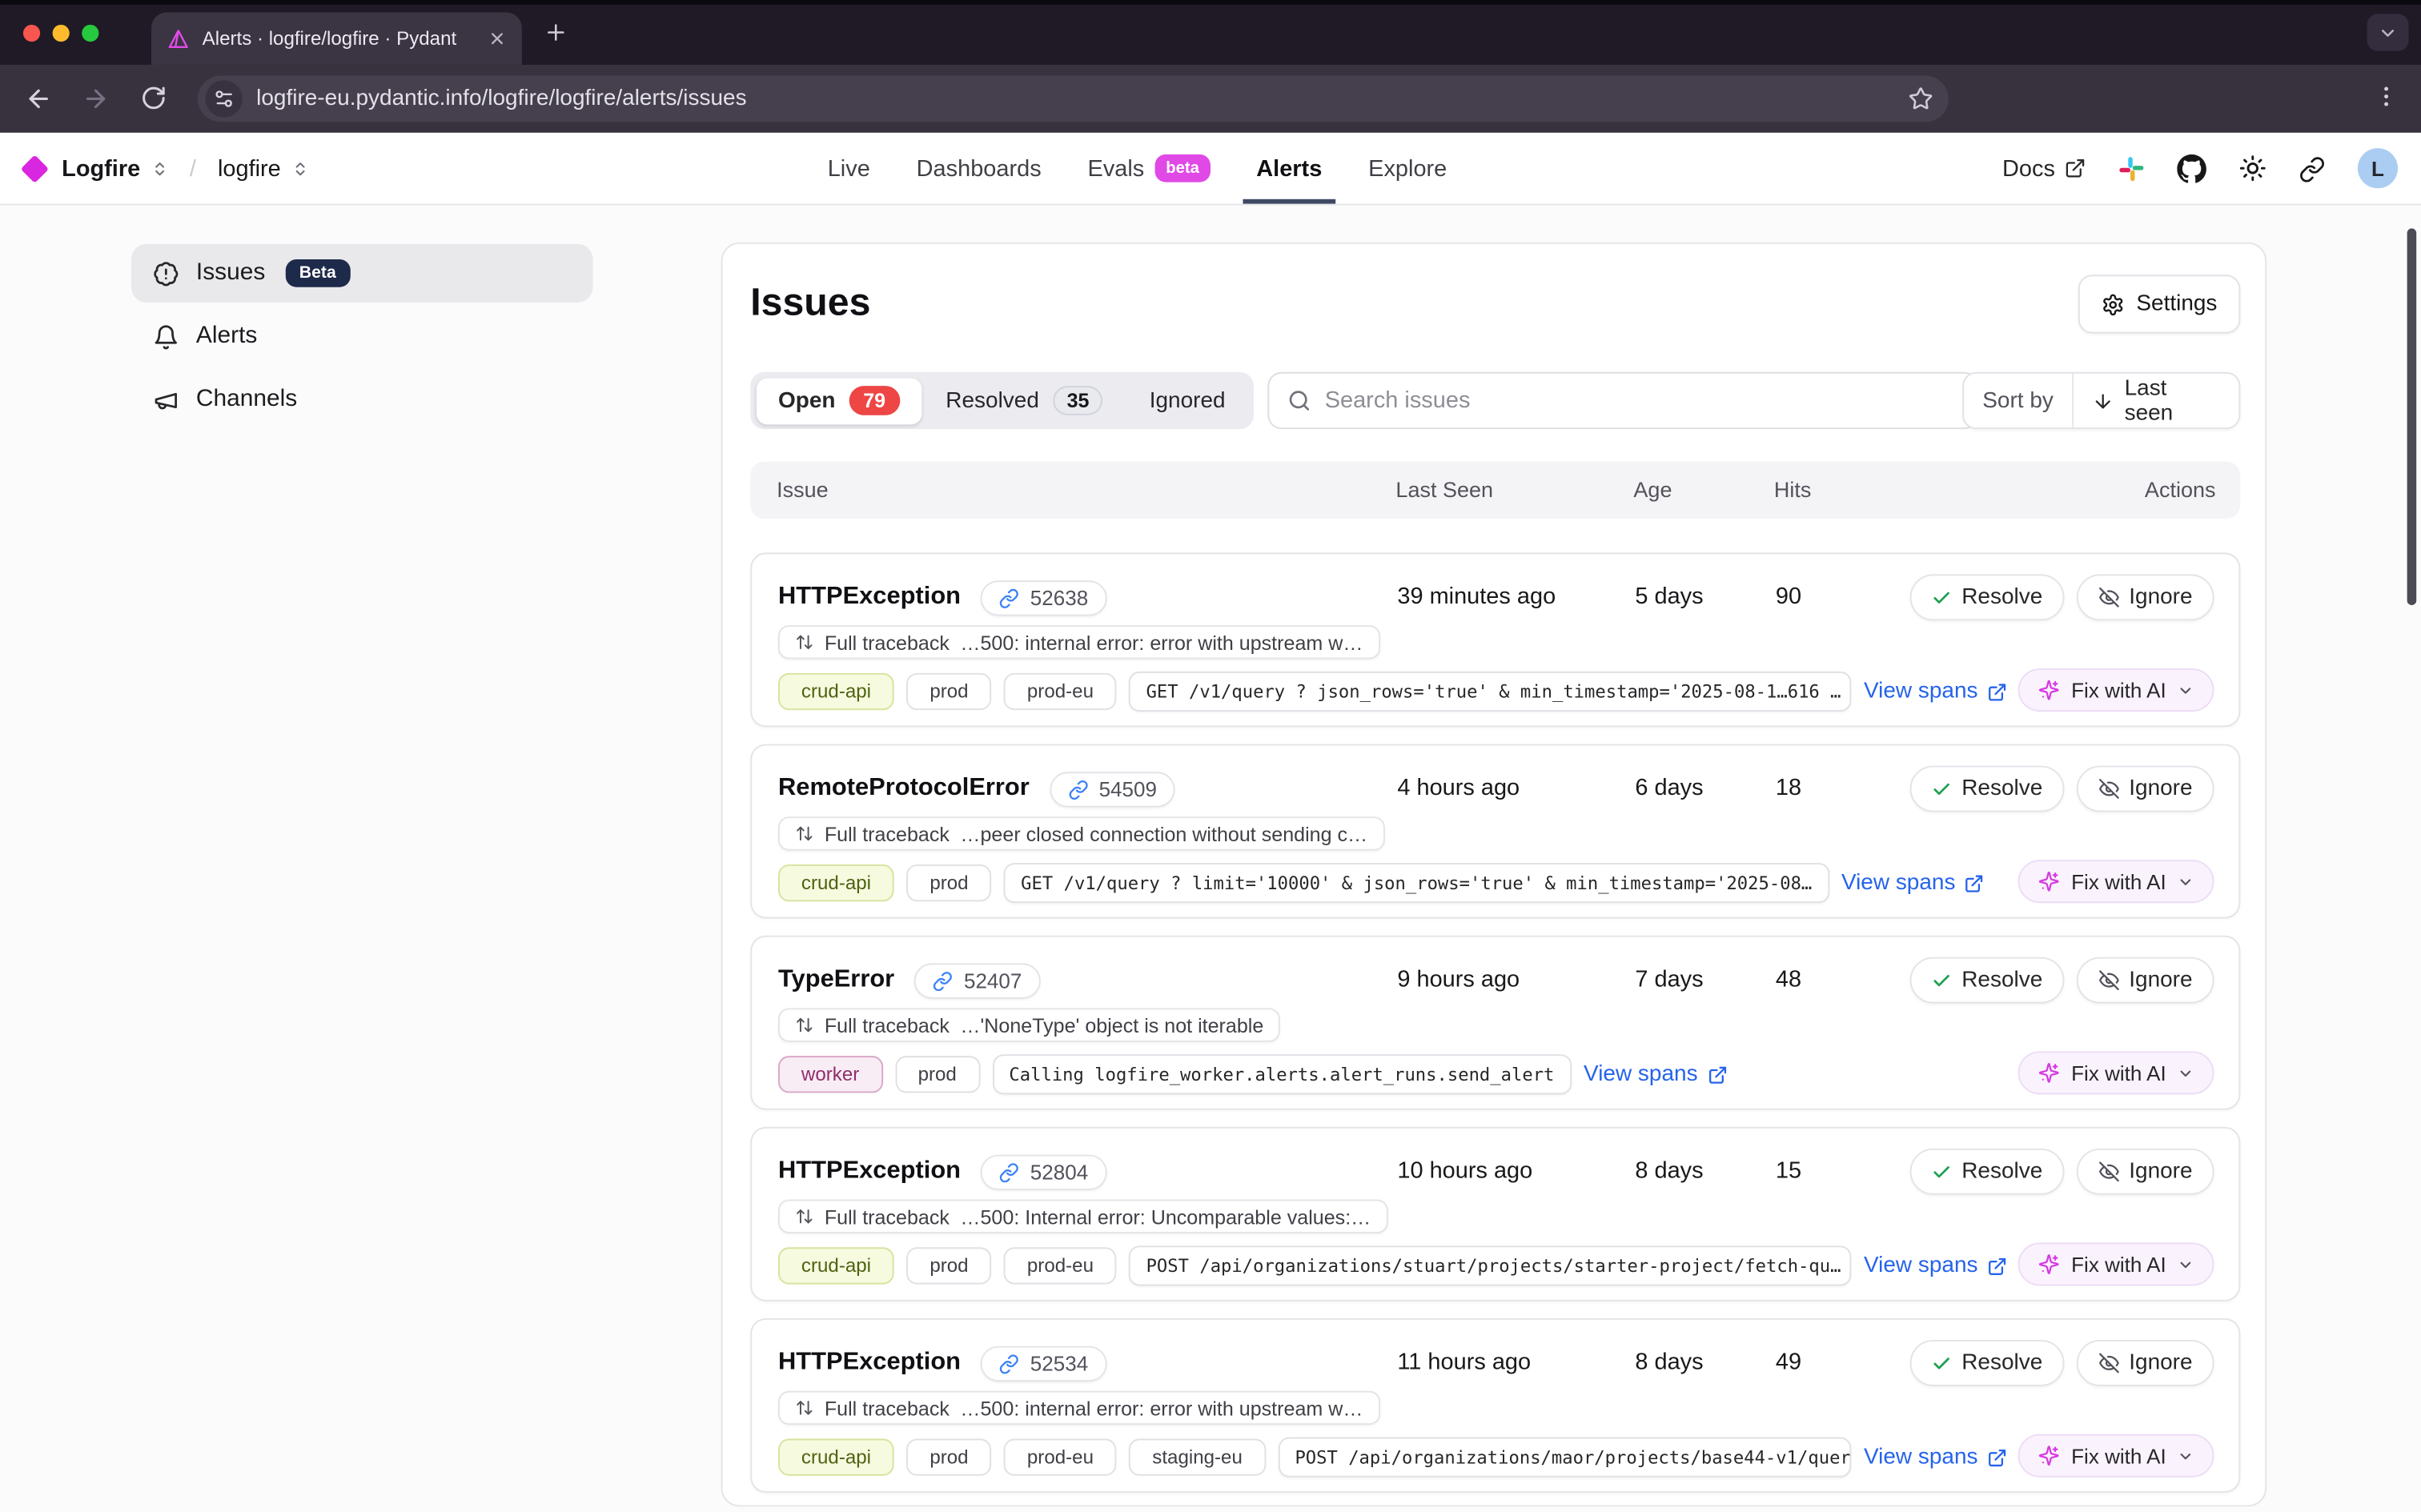 The image size is (2421, 1512). What do you see at coordinates (2378, 168) in the screenshot?
I see `avatar: L` at bounding box center [2378, 168].